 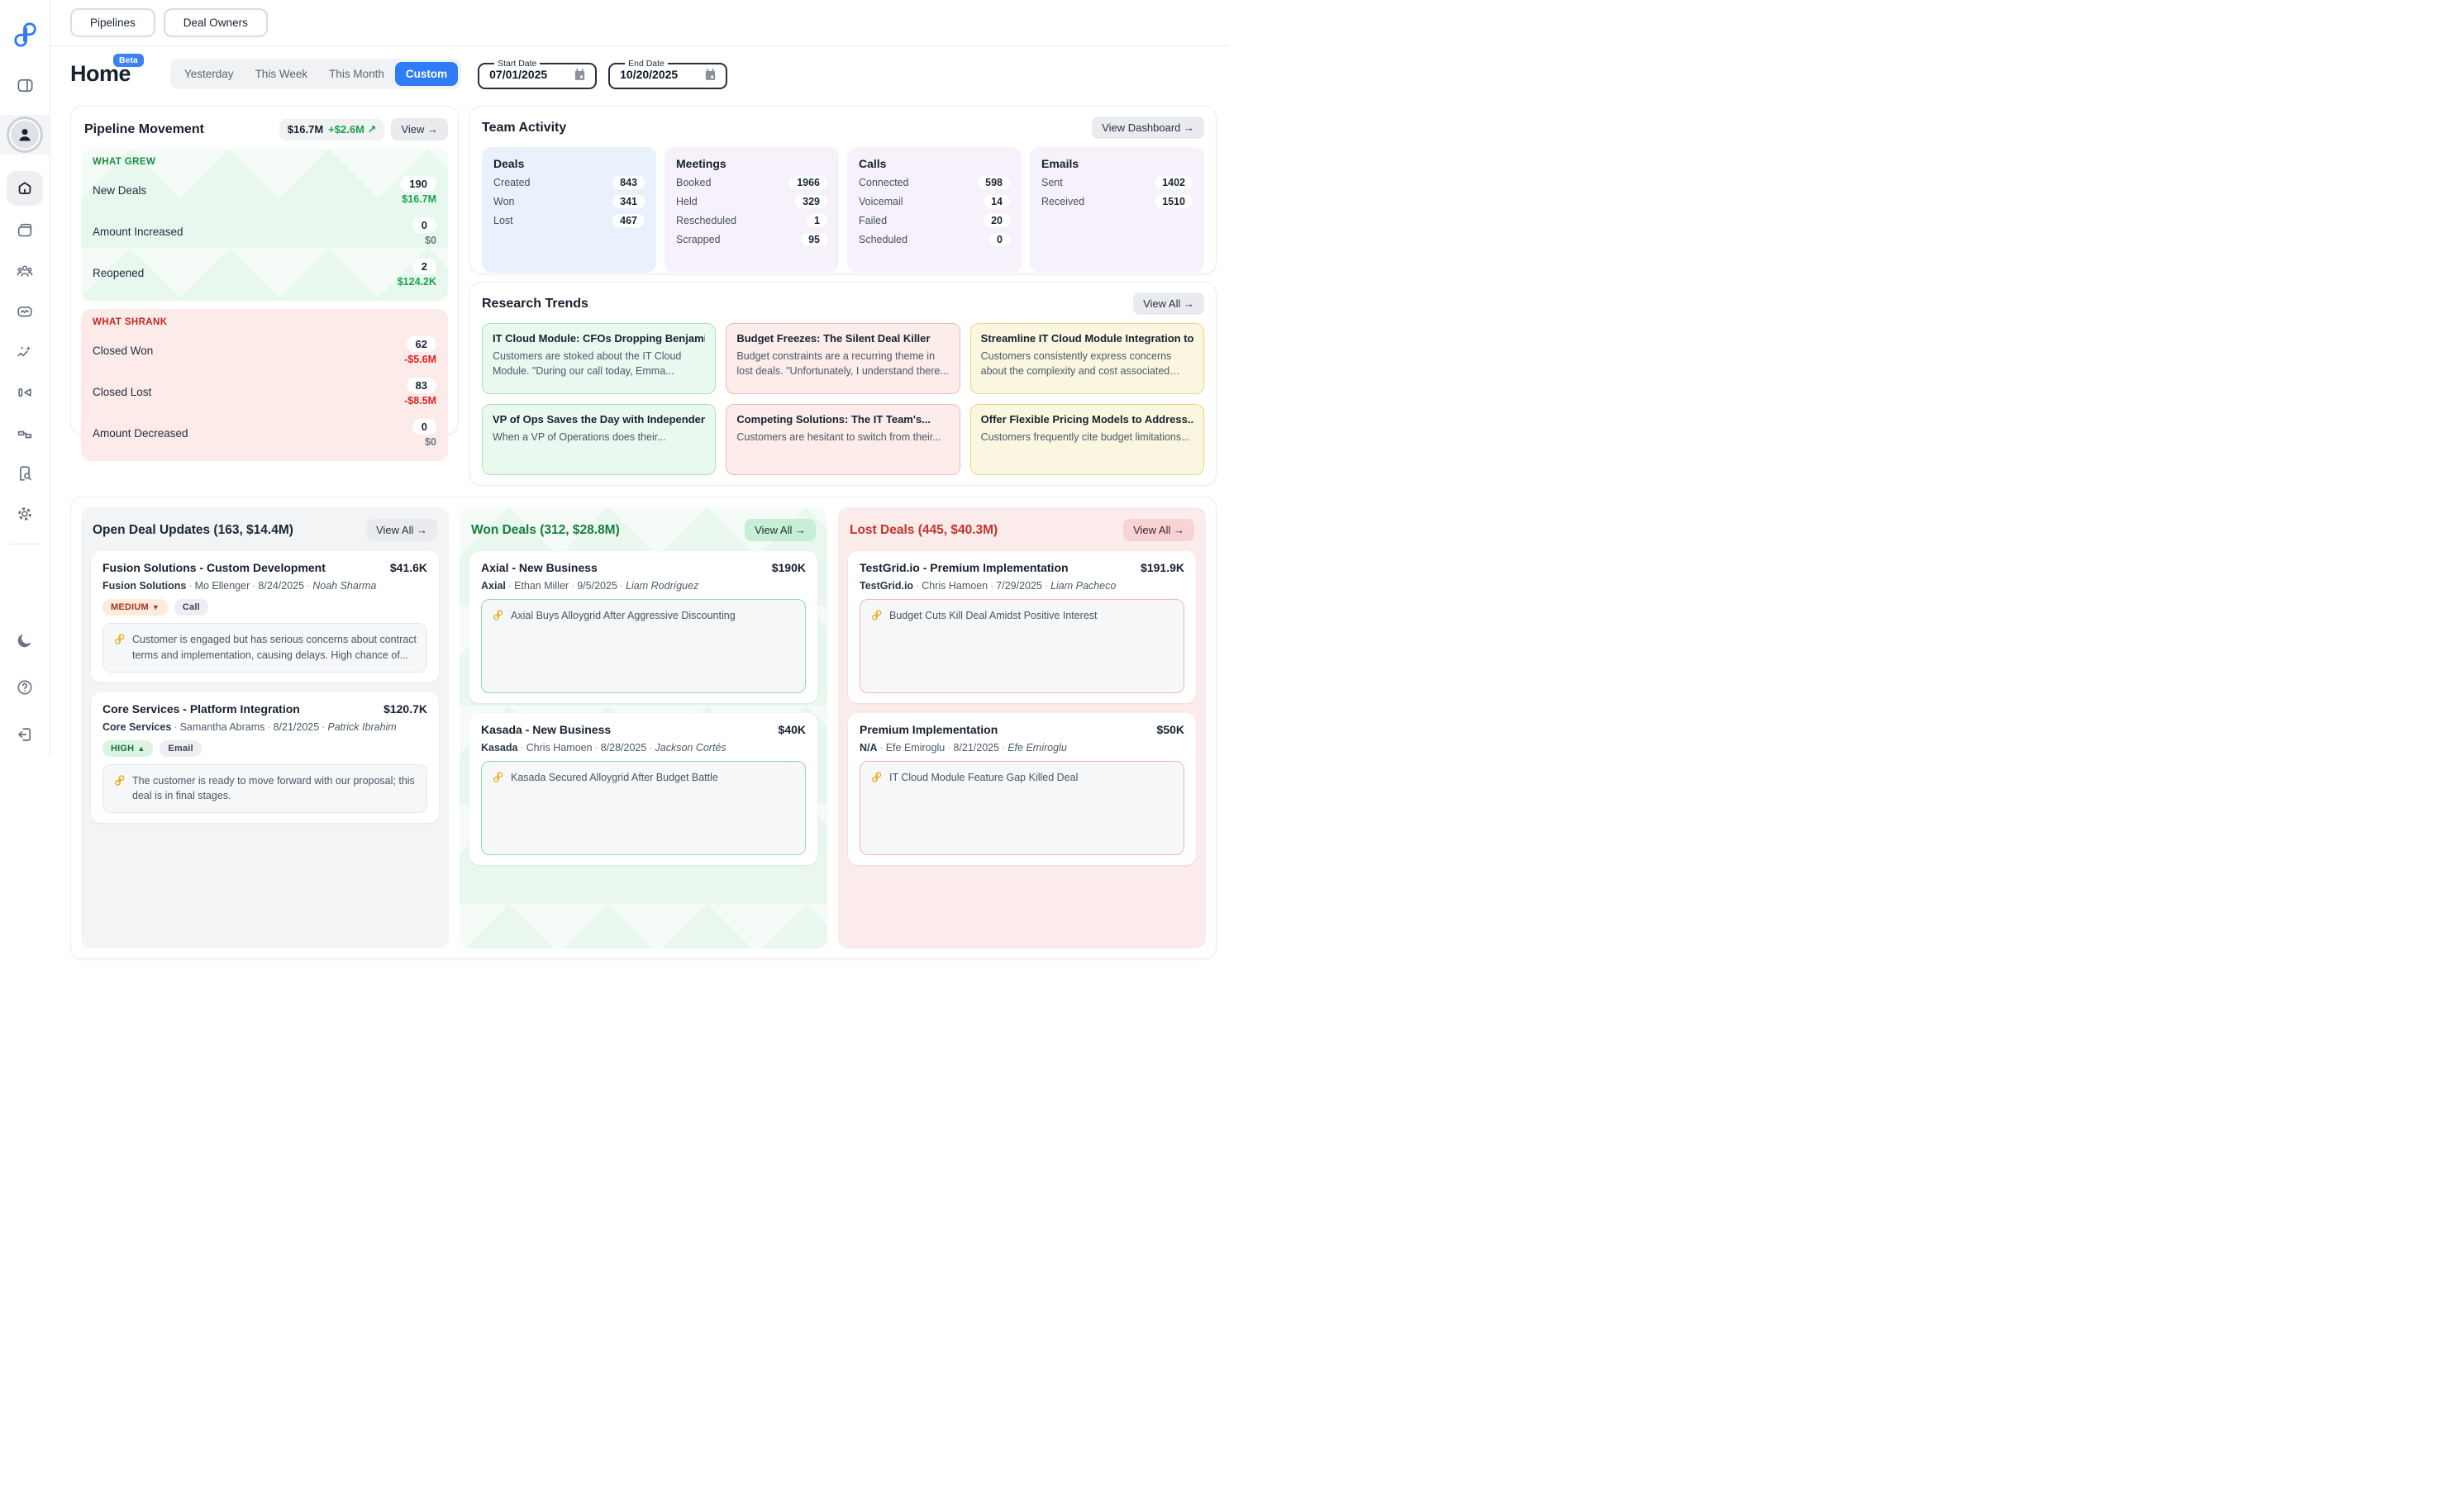 I want to click on range-yesterday: Yesterday, so click(x=209, y=73).